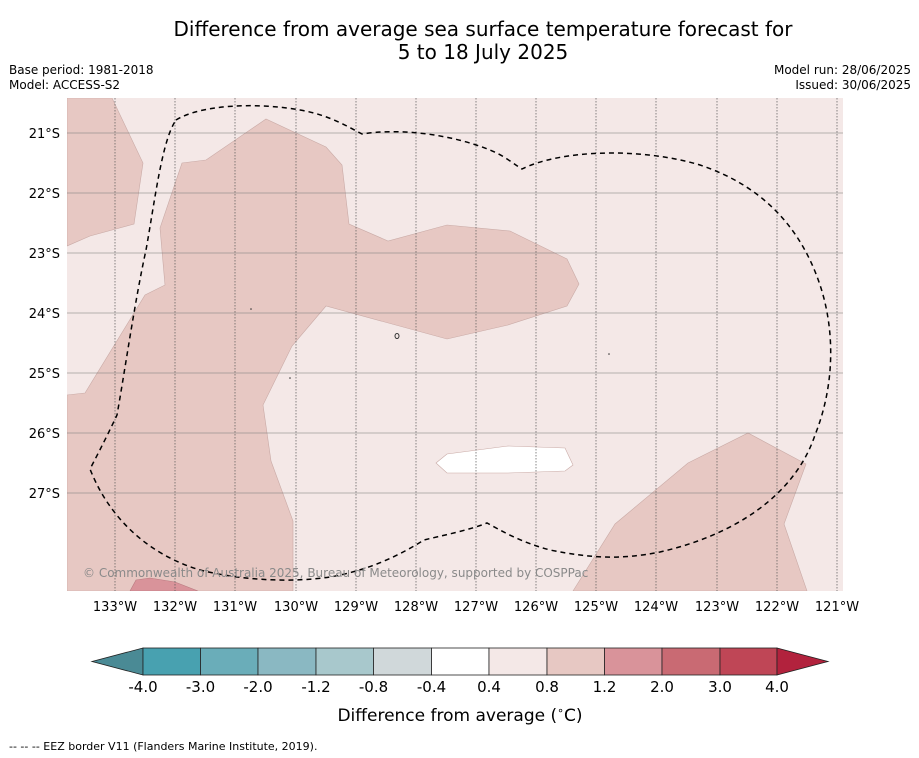 The height and width of the screenshot is (758, 919). I want to click on lon-label: 126°W, so click(536, 607).